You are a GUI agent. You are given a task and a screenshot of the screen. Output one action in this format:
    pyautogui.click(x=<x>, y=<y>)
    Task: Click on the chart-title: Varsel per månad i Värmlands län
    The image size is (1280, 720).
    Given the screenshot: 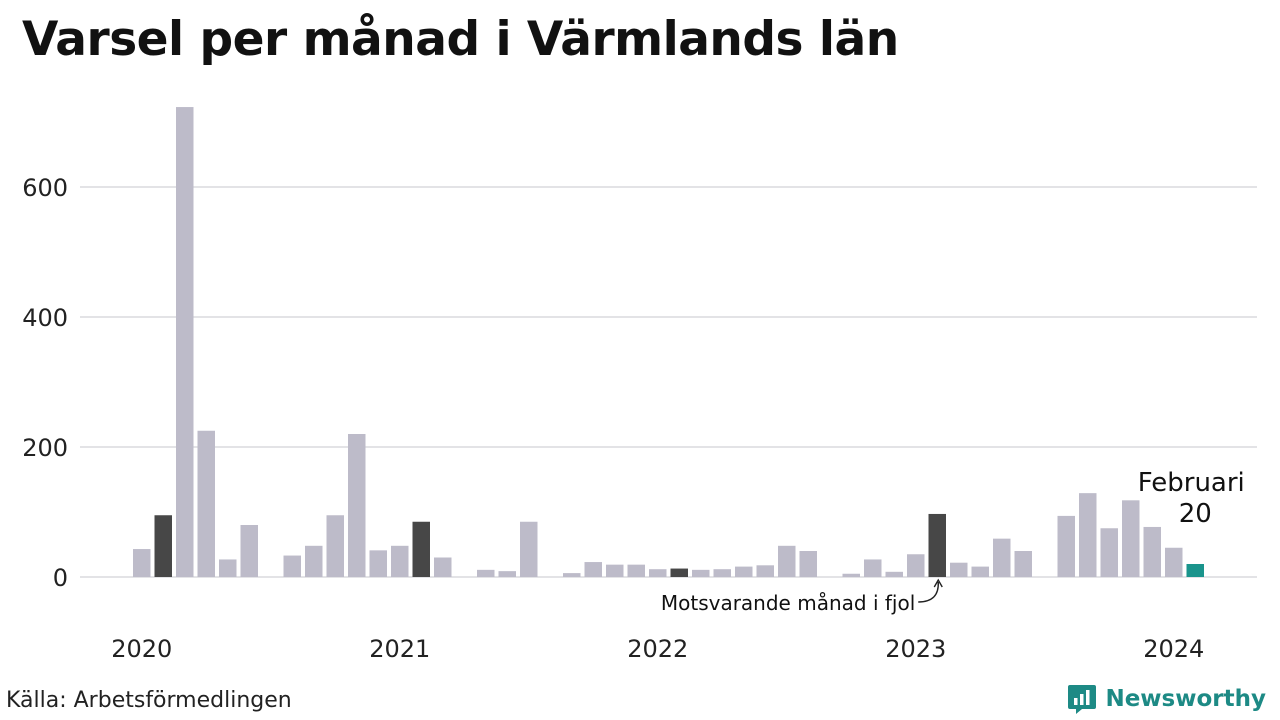 What is the action you would take?
    pyautogui.click(x=460, y=39)
    